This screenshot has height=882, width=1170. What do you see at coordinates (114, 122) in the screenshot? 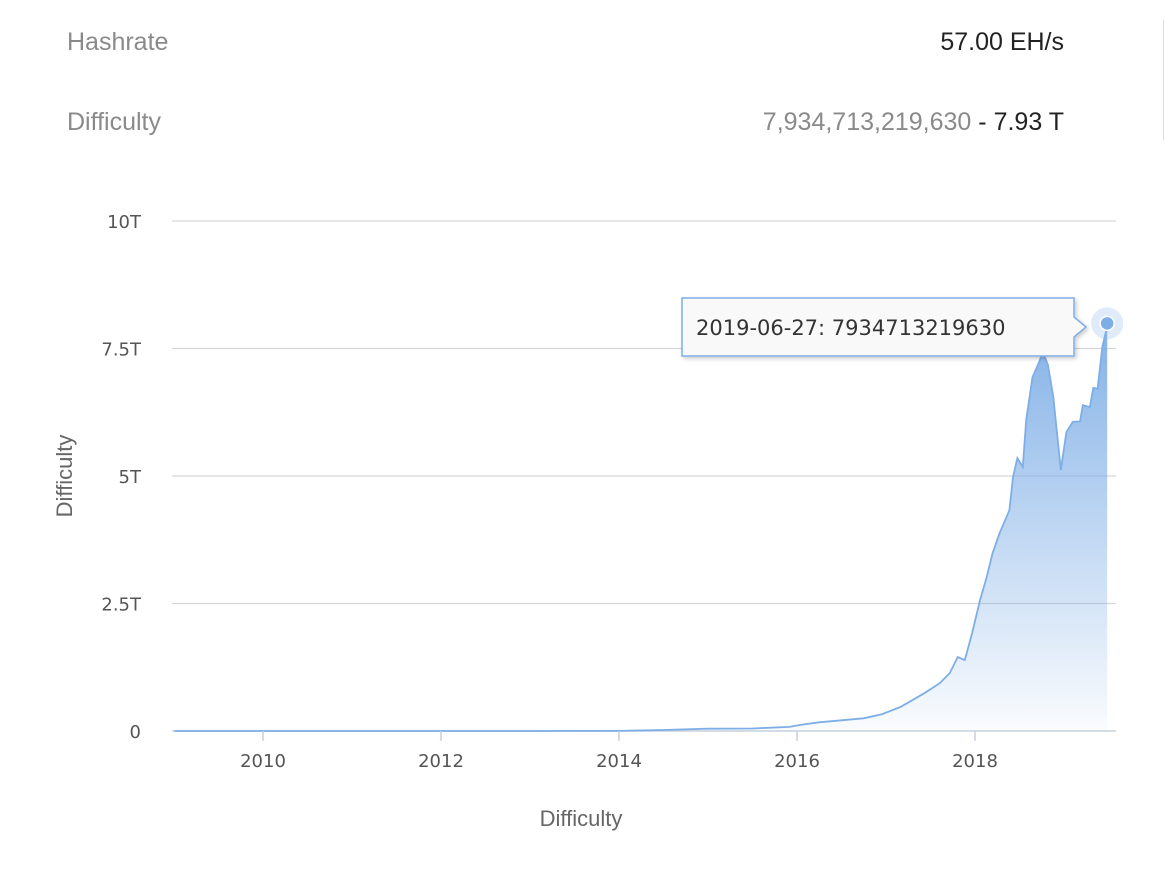
I see `difficulty-label: Difficulty` at bounding box center [114, 122].